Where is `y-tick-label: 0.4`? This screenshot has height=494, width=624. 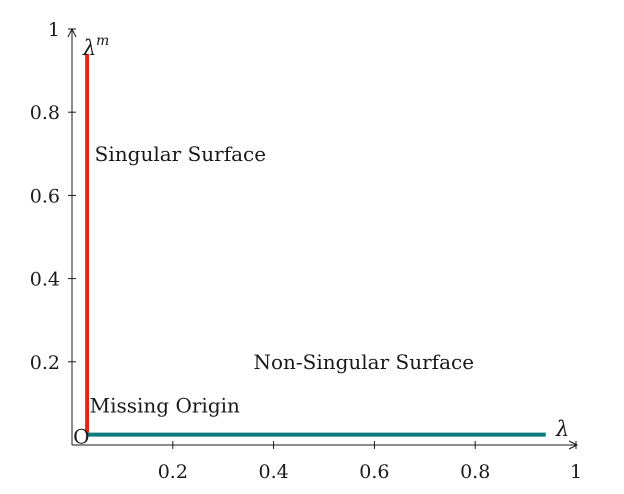 y-tick-label: 0.4 is located at coordinates (45, 280).